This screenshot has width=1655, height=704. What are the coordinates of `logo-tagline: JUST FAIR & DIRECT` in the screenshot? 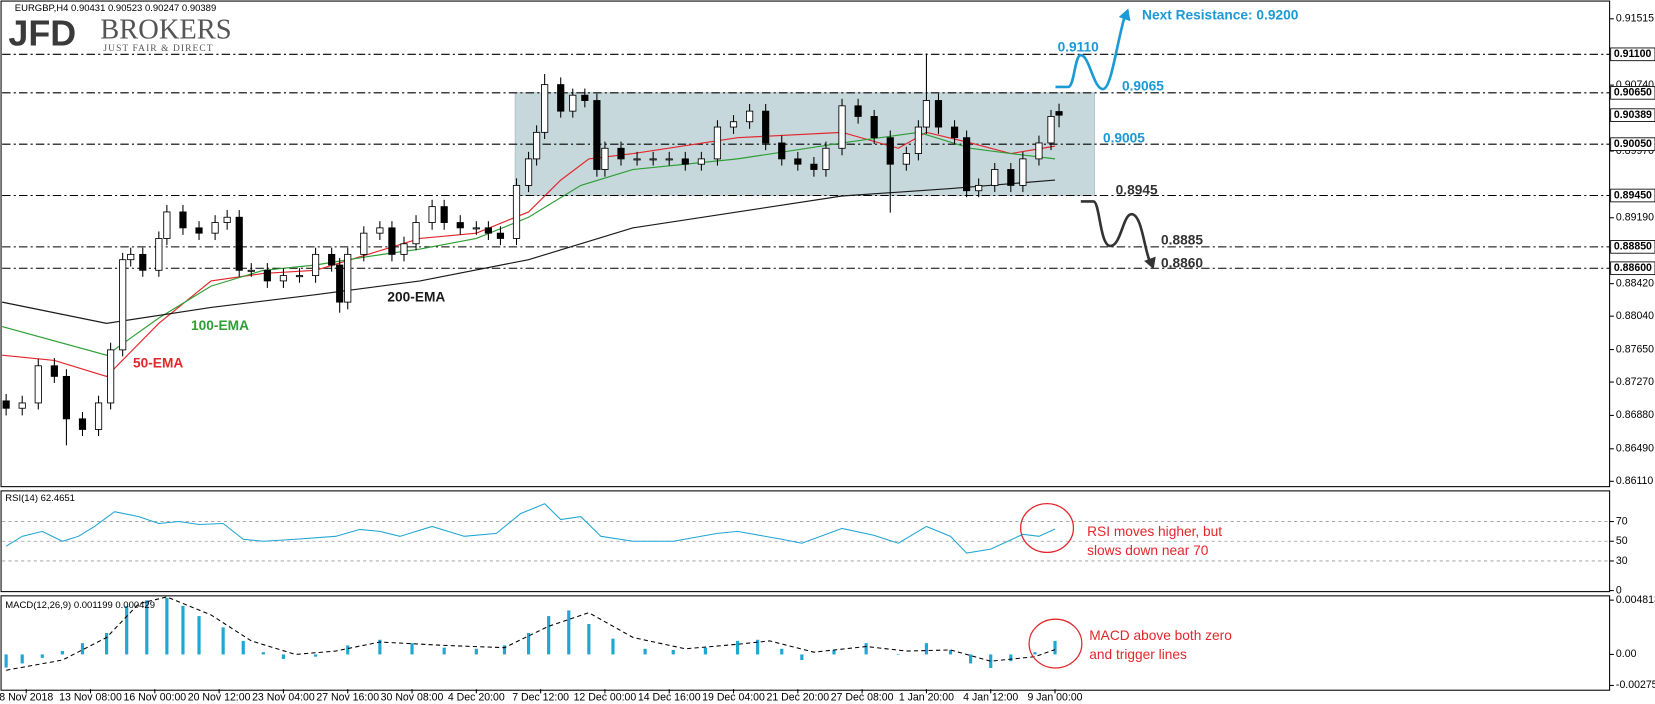 It's located at (158, 49).